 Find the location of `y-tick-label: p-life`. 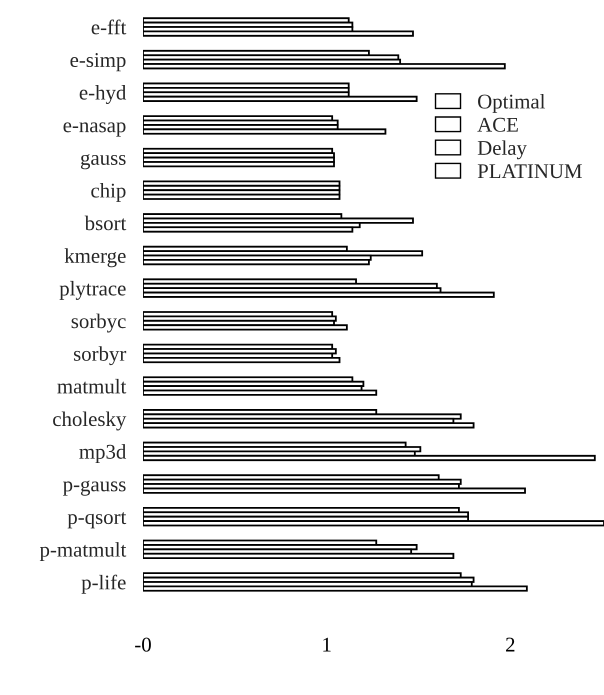

y-tick-label: p-life is located at coordinates (104, 584).